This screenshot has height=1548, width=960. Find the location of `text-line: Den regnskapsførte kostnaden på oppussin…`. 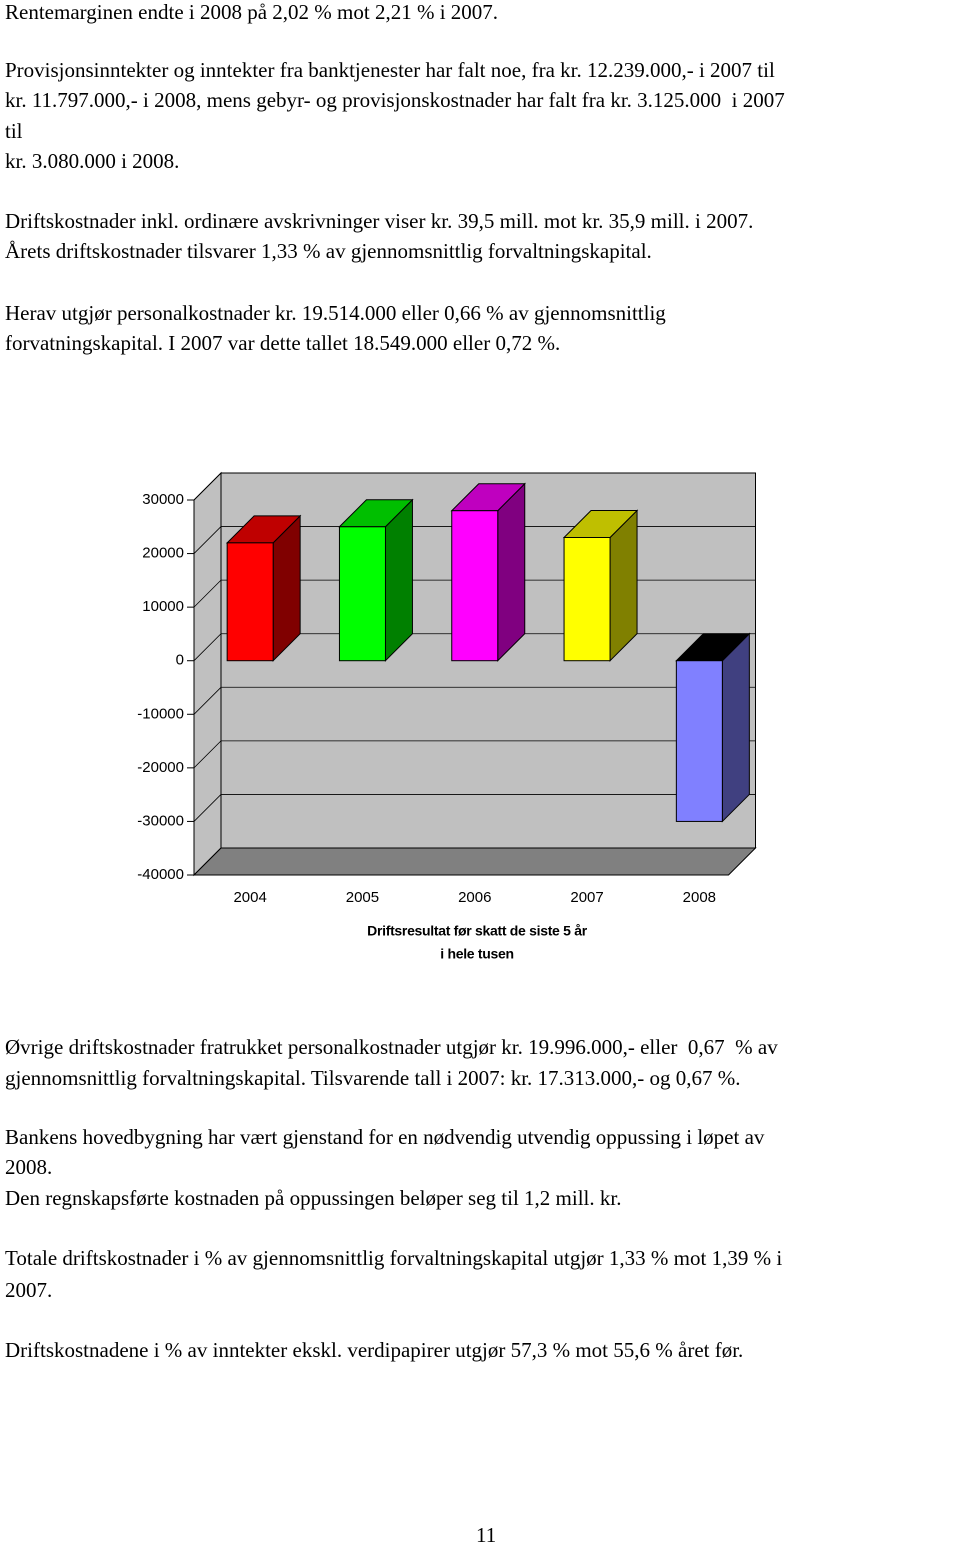

text-line: Den regnskapsførte kostnaden på oppussin… is located at coordinates (313, 1198).